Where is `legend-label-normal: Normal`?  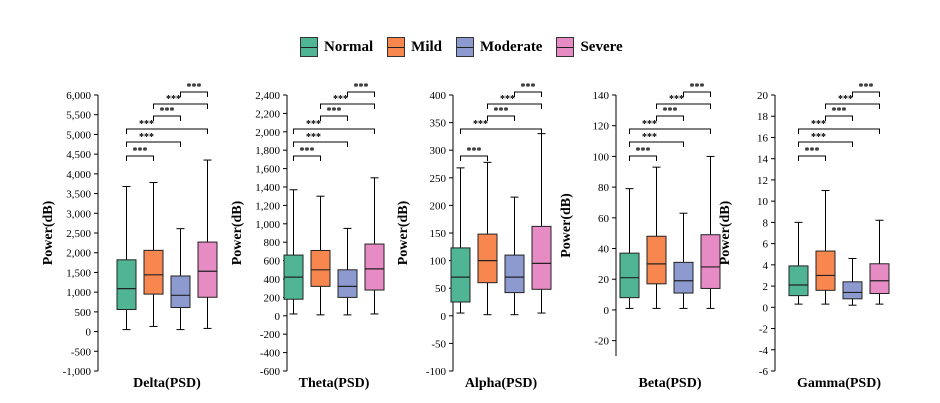
legend-label-normal: Normal is located at coordinates (349, 46).